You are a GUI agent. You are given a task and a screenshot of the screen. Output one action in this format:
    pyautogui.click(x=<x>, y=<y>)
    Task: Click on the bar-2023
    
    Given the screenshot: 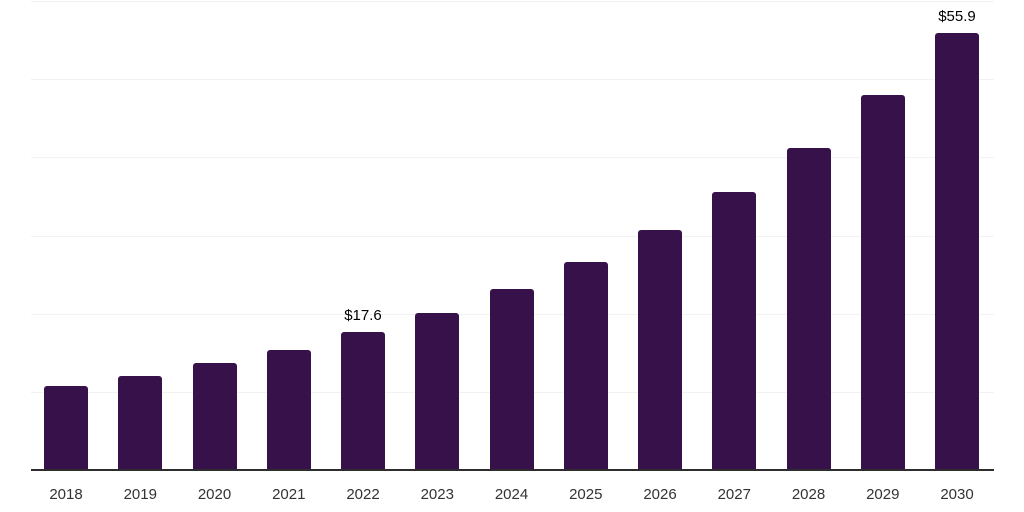 What is the action you would take?
    pyautogui.click(x=437, y=391)
    